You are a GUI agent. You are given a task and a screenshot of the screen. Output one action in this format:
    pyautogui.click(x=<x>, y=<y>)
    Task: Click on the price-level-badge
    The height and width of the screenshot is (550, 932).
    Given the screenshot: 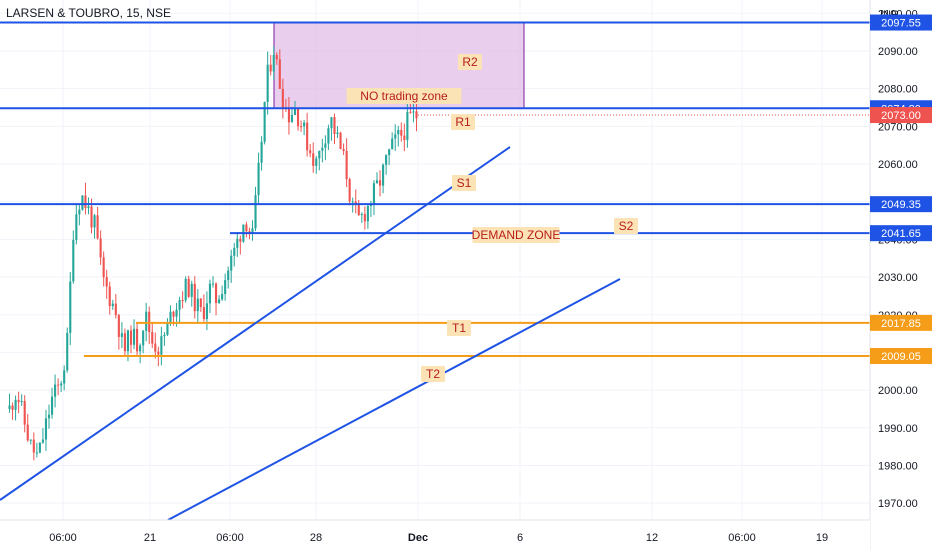 What is the action you would take?
    pyautogui.click(x=901, y=115)
    